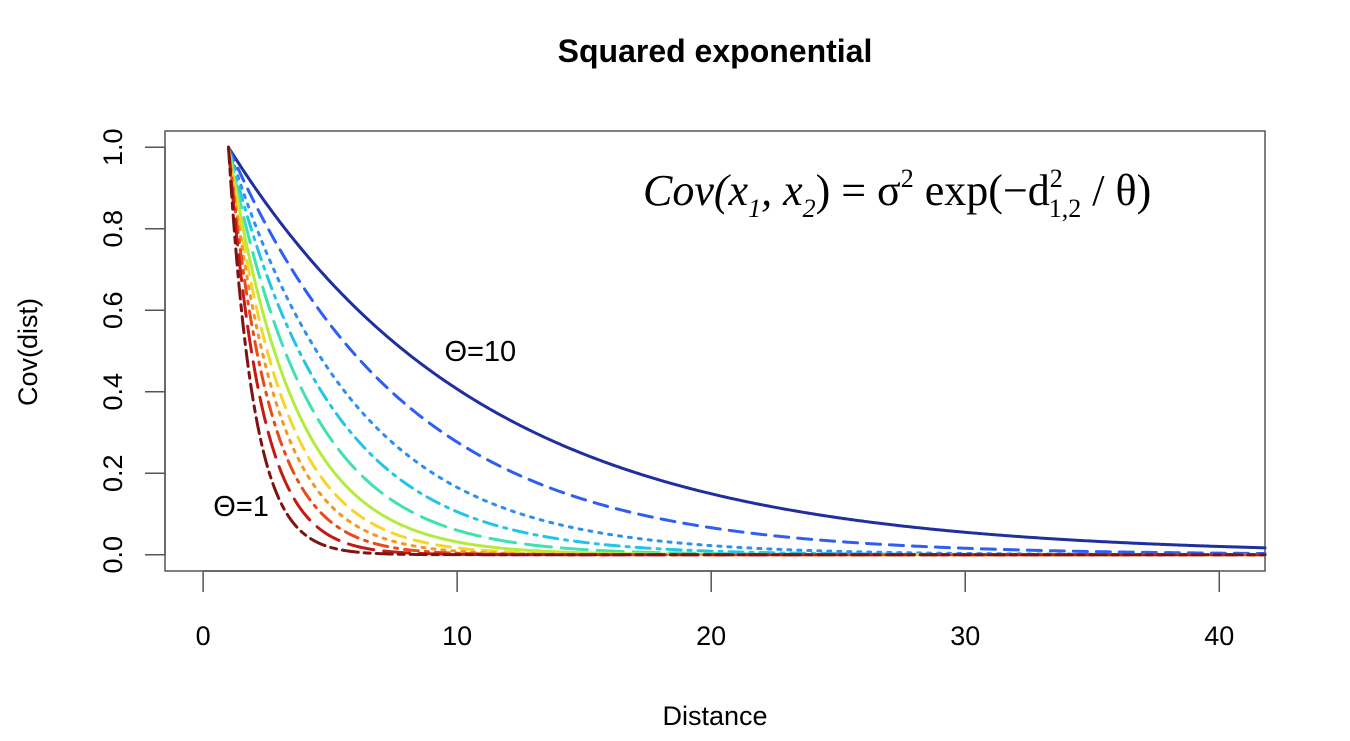 Image resolution: width=1350 pixels, height=741 pixels. Describe the element at coordinates (113, 310) in the screenshot. I see `y-tick-label: 0.6` at that location.